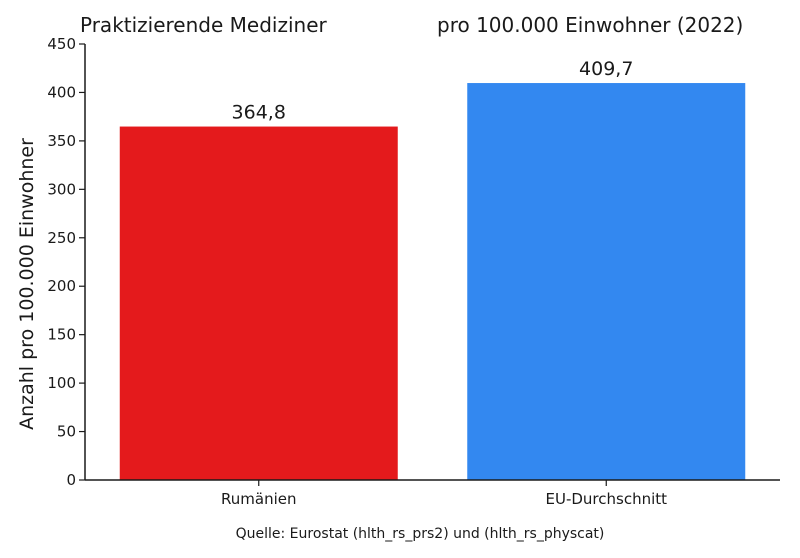 Image resolution: width=800 pixels, height=558 pixels. Describe the element at coordinates (61, 44) in the screenshot. I see `y-tick-label: 450` at that location.